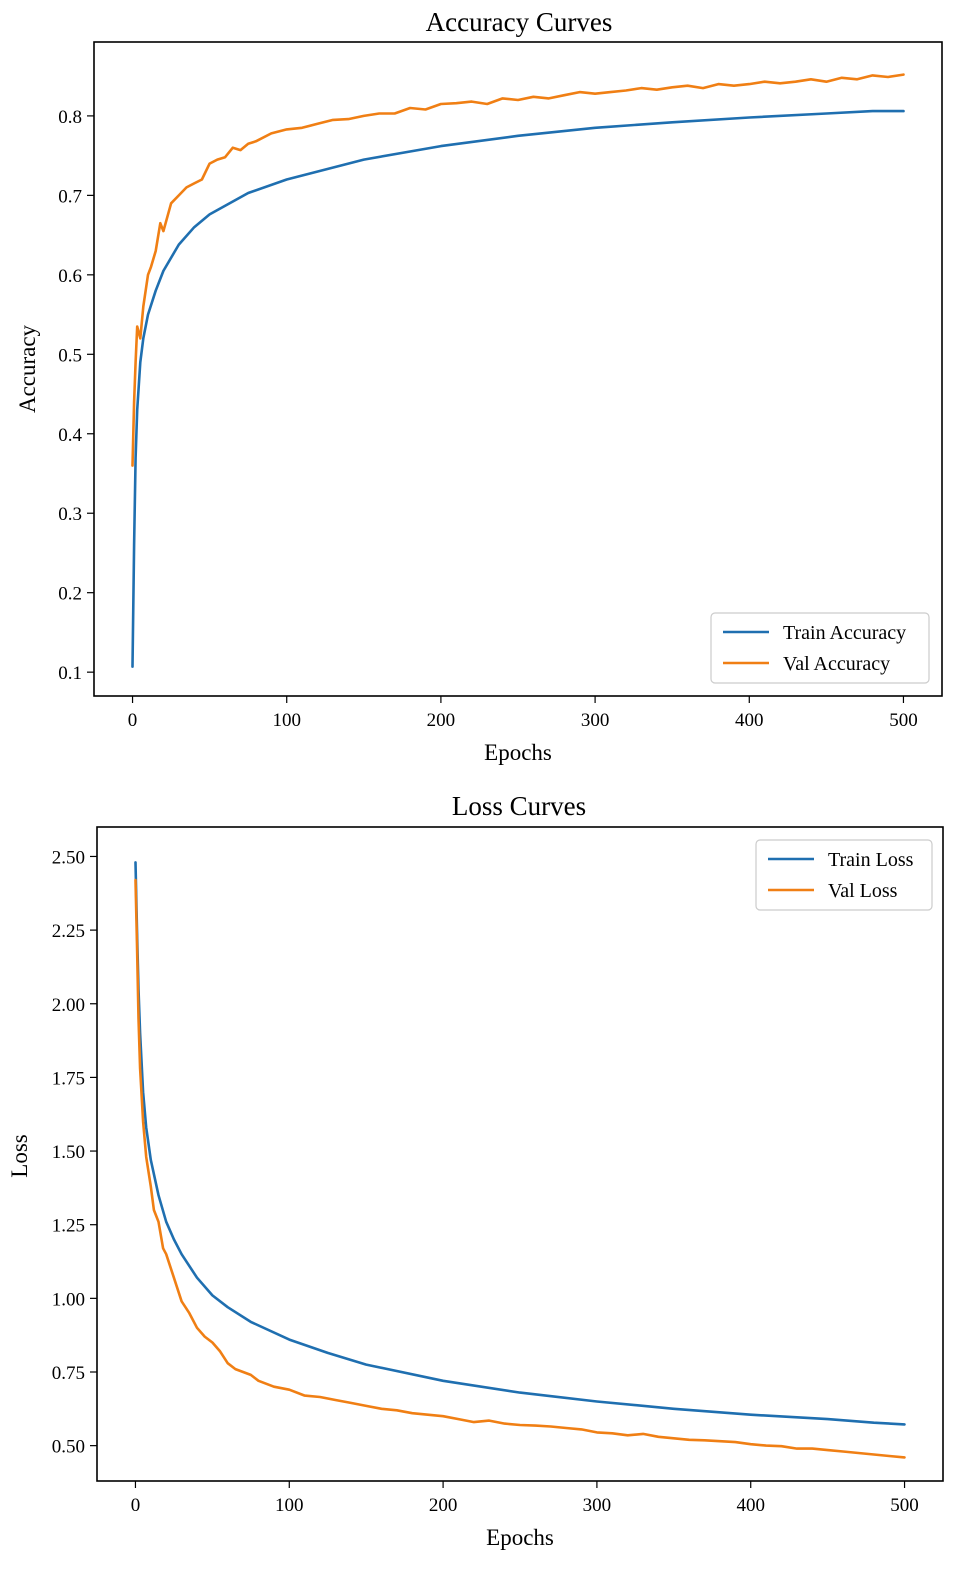  I want to click on loss-y-tick-label: 0.75, so click(68, 1373).